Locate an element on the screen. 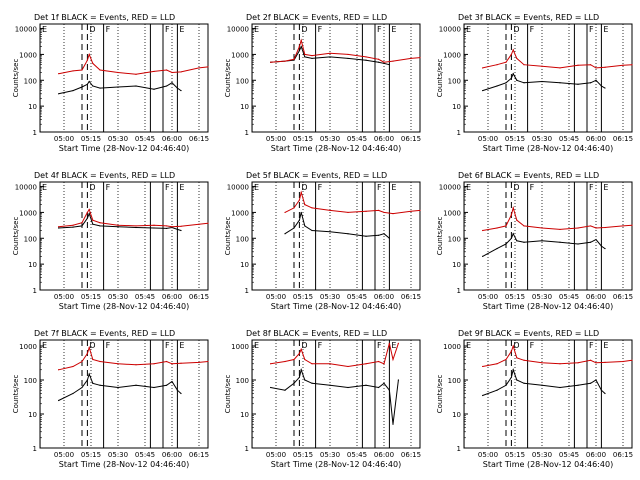  plot-title: Det 8f BLACK = Events, RED = LLD is located at coordinates (316, 333).